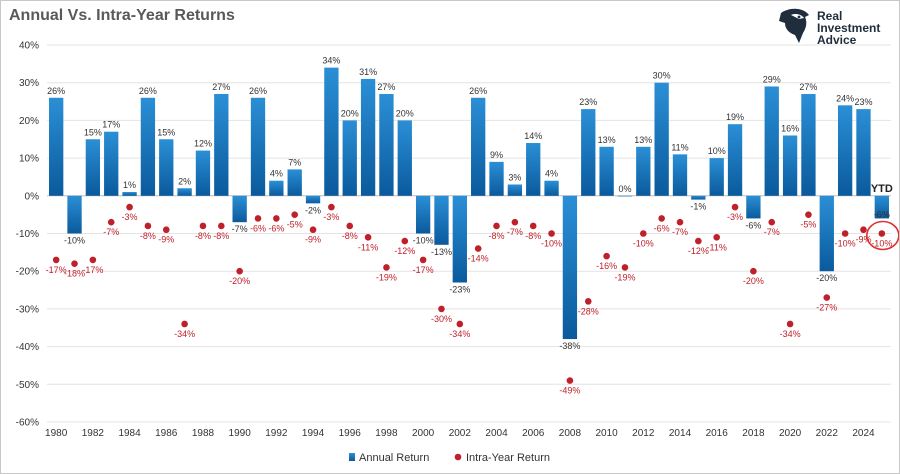  What do you see at coordinates (790, 433) in the screenshot?
I see `x-tick-label: 2020` at bounding box center [790, 433].